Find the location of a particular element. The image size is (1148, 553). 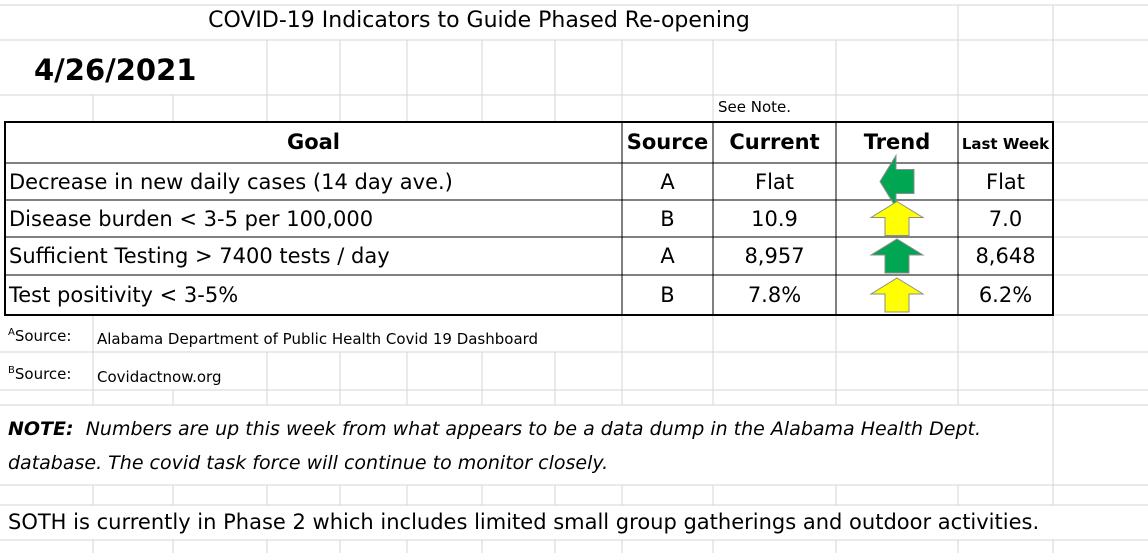

goal: Sufficient Testing > 7400 tests / day is located at coordinates (199, 256).